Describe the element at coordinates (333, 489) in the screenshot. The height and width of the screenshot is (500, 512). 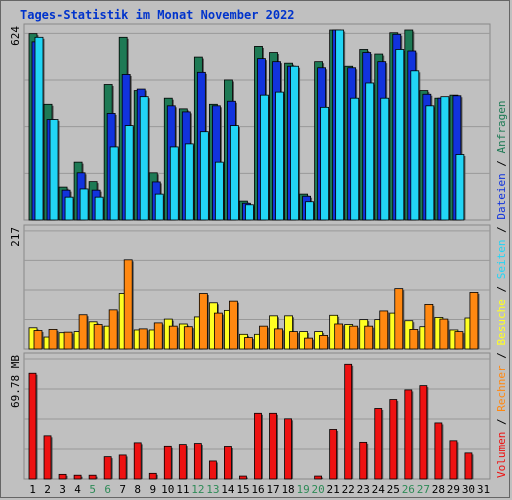
I see `x-tick-label-day-21: 21` at that location.